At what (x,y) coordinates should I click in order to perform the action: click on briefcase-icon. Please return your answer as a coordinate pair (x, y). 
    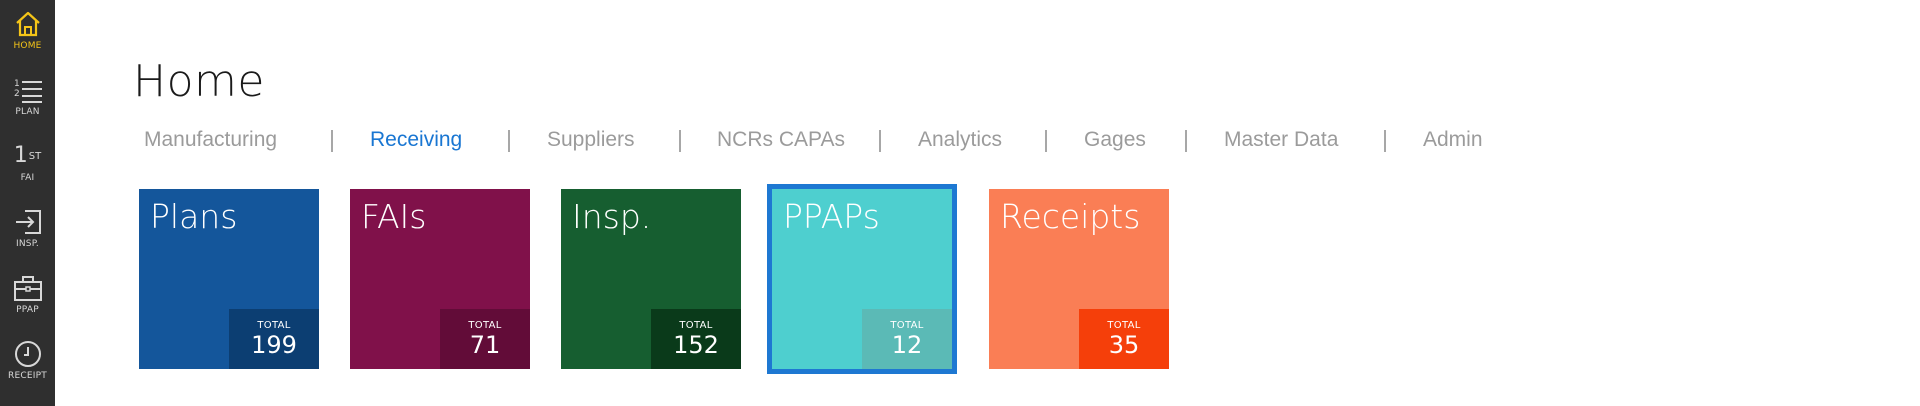
    Looking at the image, I should click on (28, 288).